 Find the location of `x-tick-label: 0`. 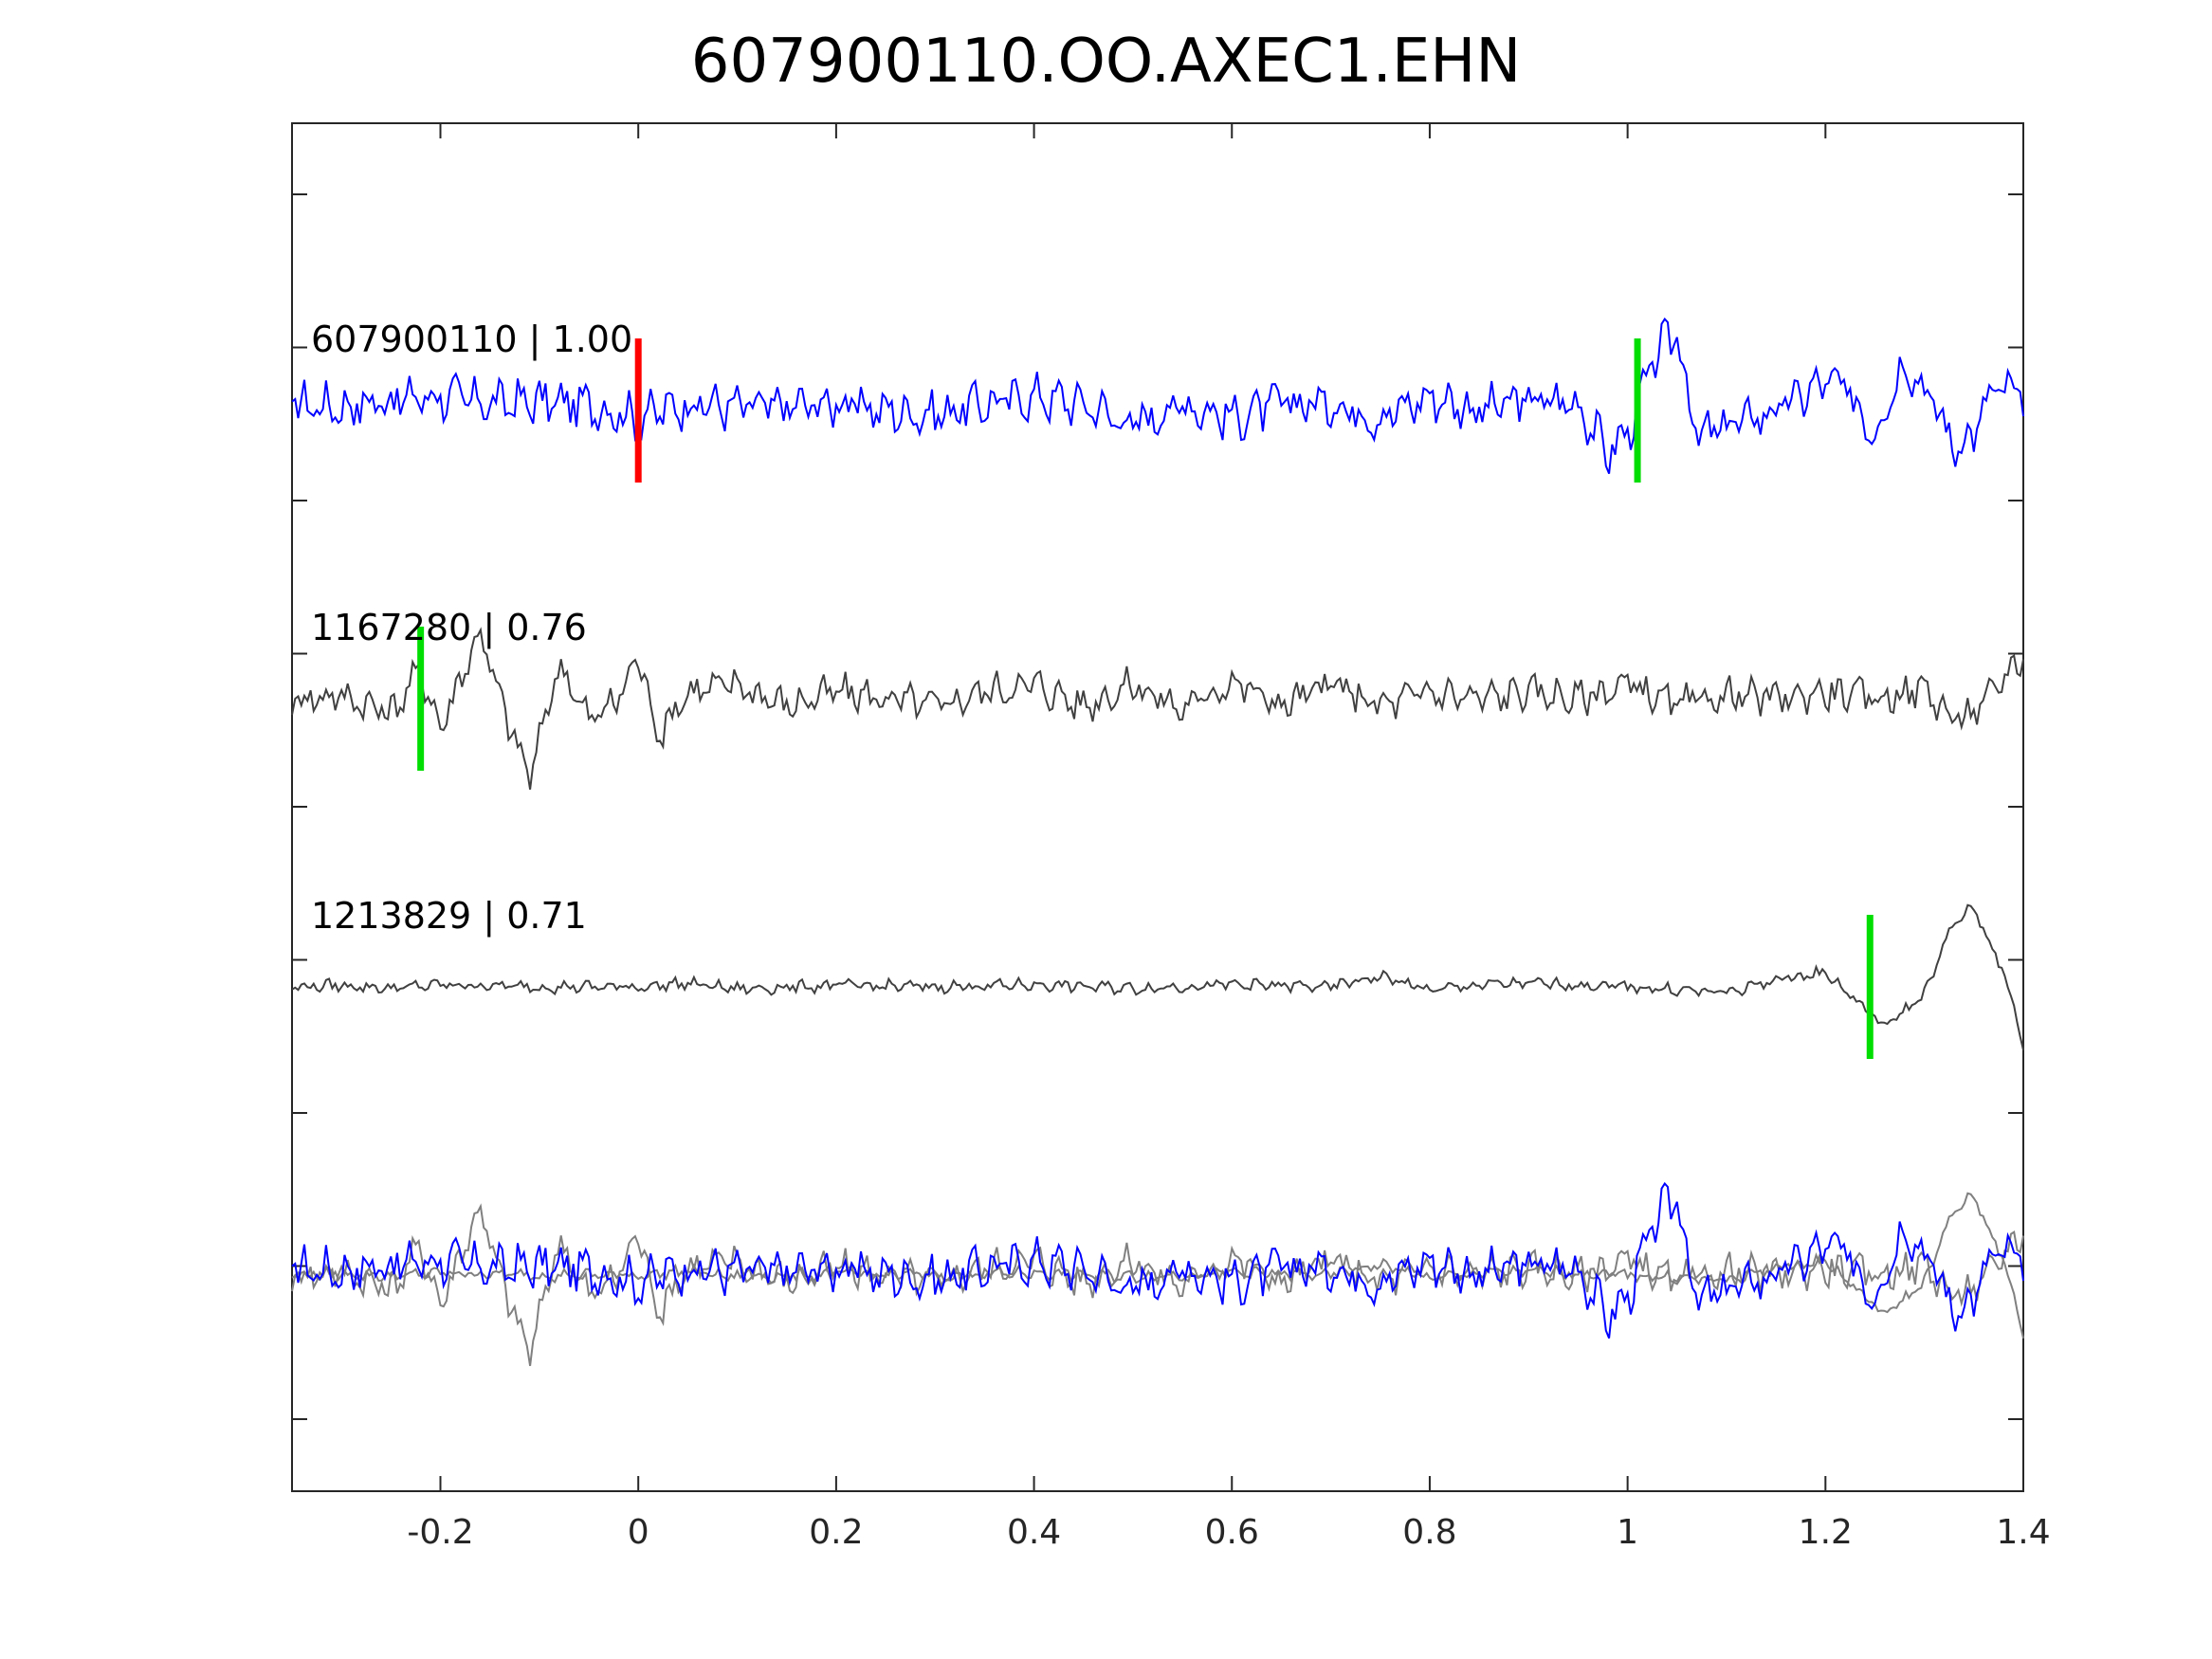

x-tick-label: 0 is located at coordinates (638, 1532).